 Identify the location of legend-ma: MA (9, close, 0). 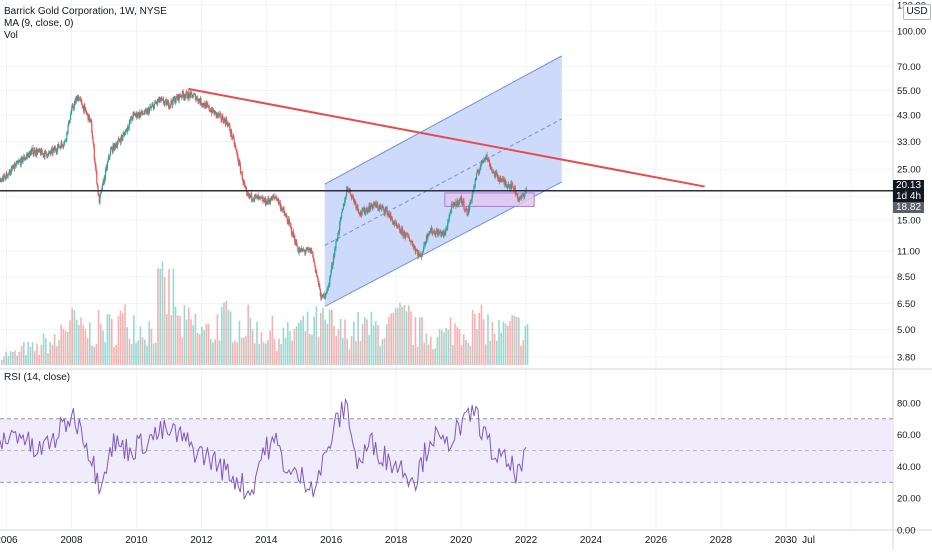
(39, 23).